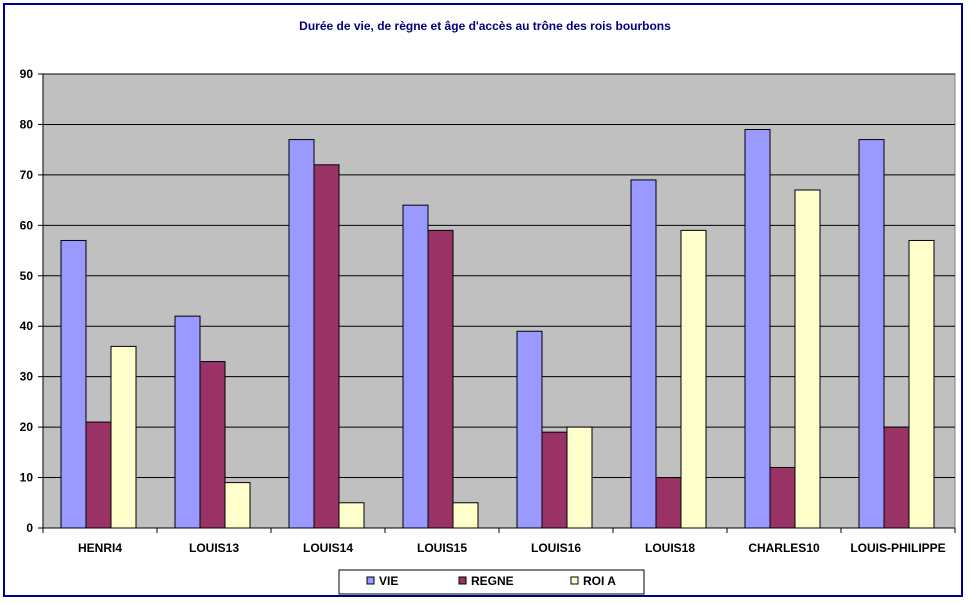 The image size is (970, 604). I want to click on x-tick-label: HENRI4, so click(100, 548).